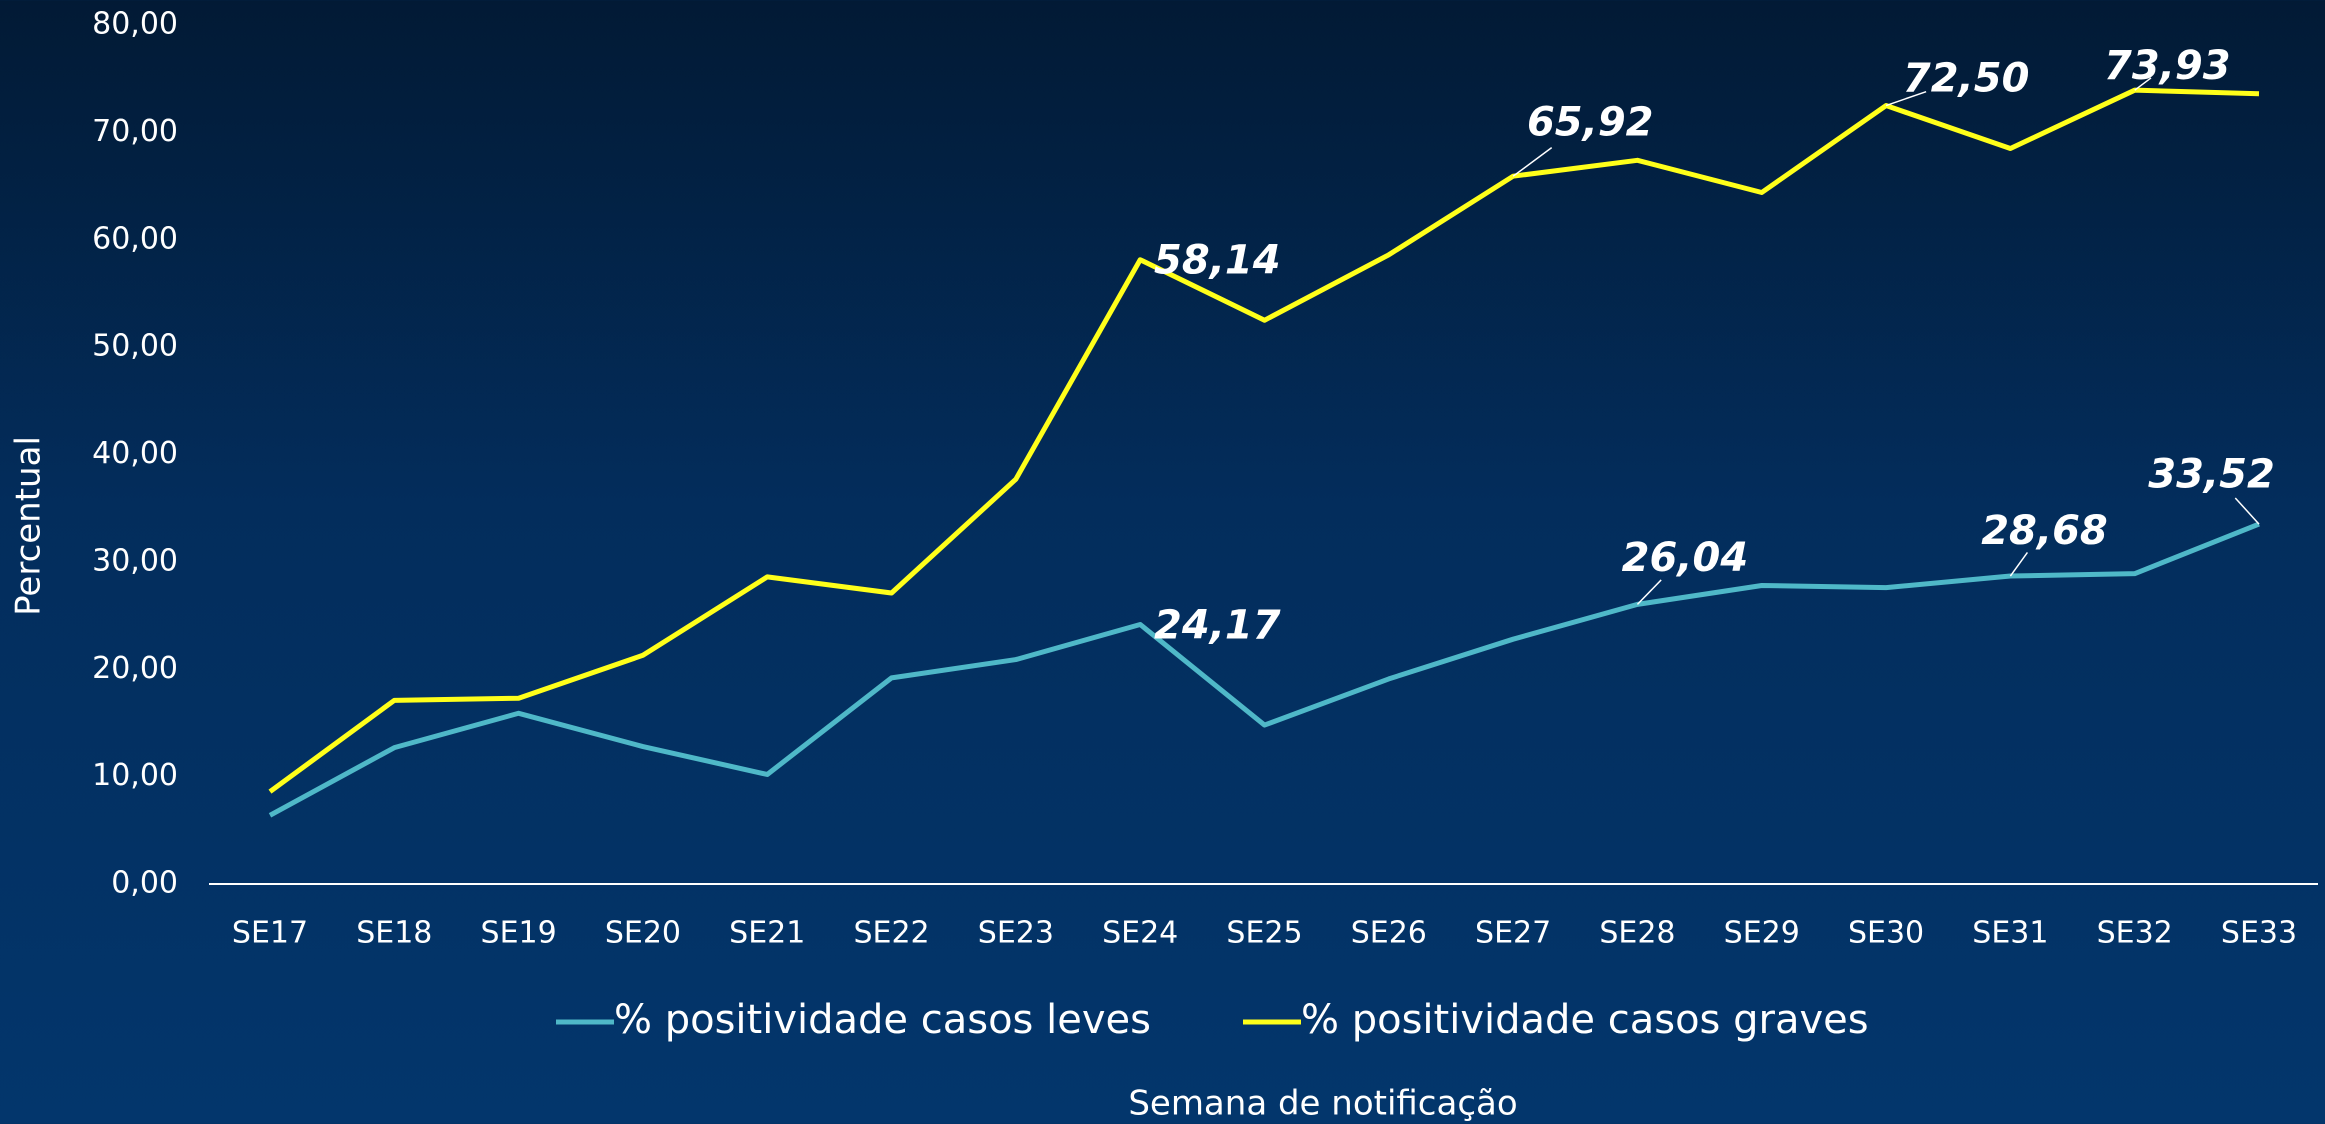 The height and width of the screenshot is (1124, 2325). Describe the element at coordinates (767, 933) in the screenshot. I see `x-tick-label: SE21` at that location.